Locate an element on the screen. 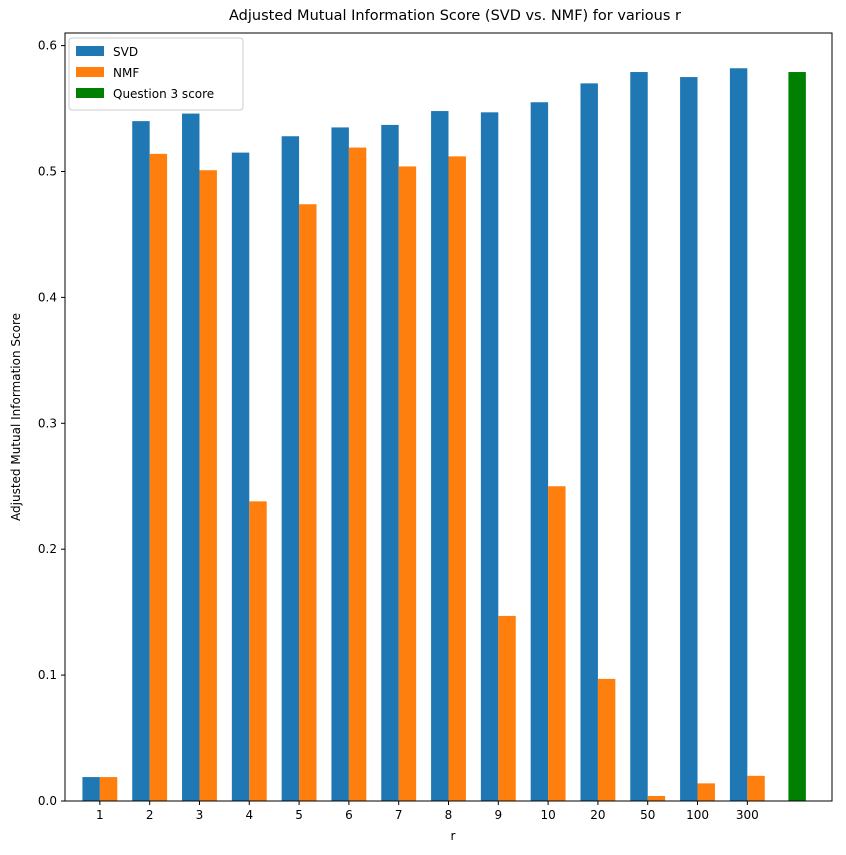  y-tick-label: 0.0 is located at coordinates (47, 801).